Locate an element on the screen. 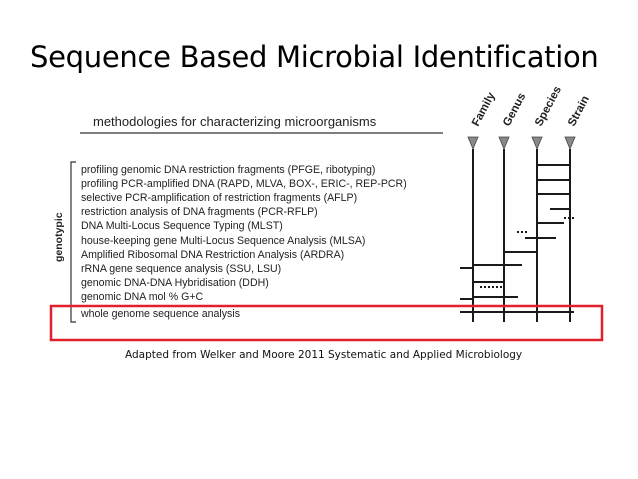 The image size is (638, 479). method-label: DNA Multi-Locus Sequence Typing (MLST) is located at coordinates (182, 226).